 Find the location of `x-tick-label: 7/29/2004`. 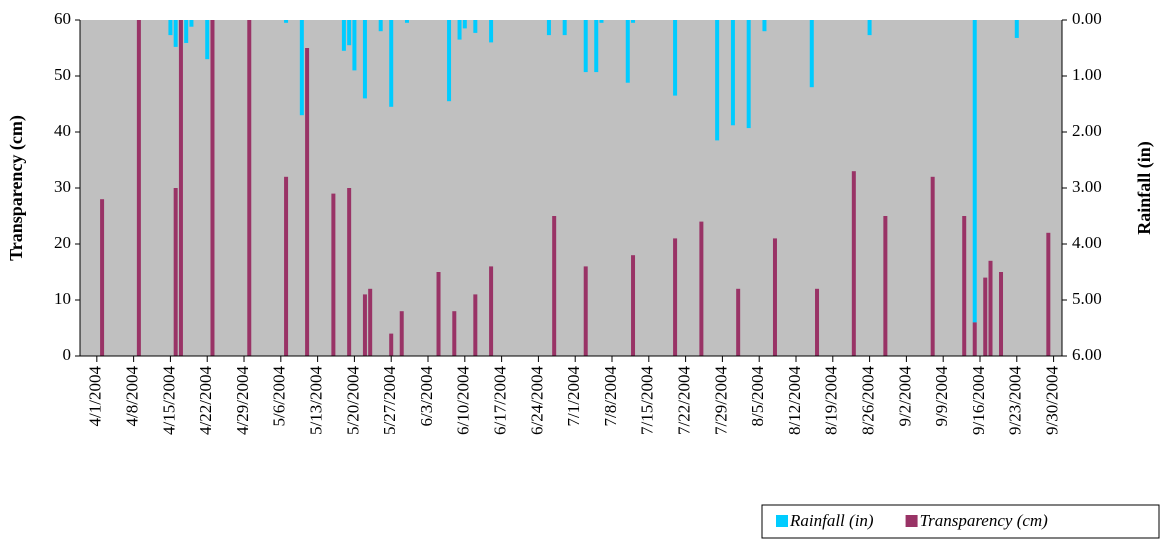

x-tick-label: 7/29/2004 is located at coordinates (720, 400).